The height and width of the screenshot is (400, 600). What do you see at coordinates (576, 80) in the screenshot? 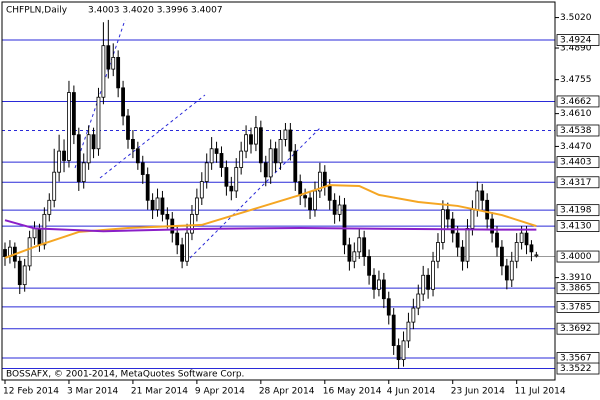
I see `y-tick-label: 3.4755` at bounding box center [576, 80].